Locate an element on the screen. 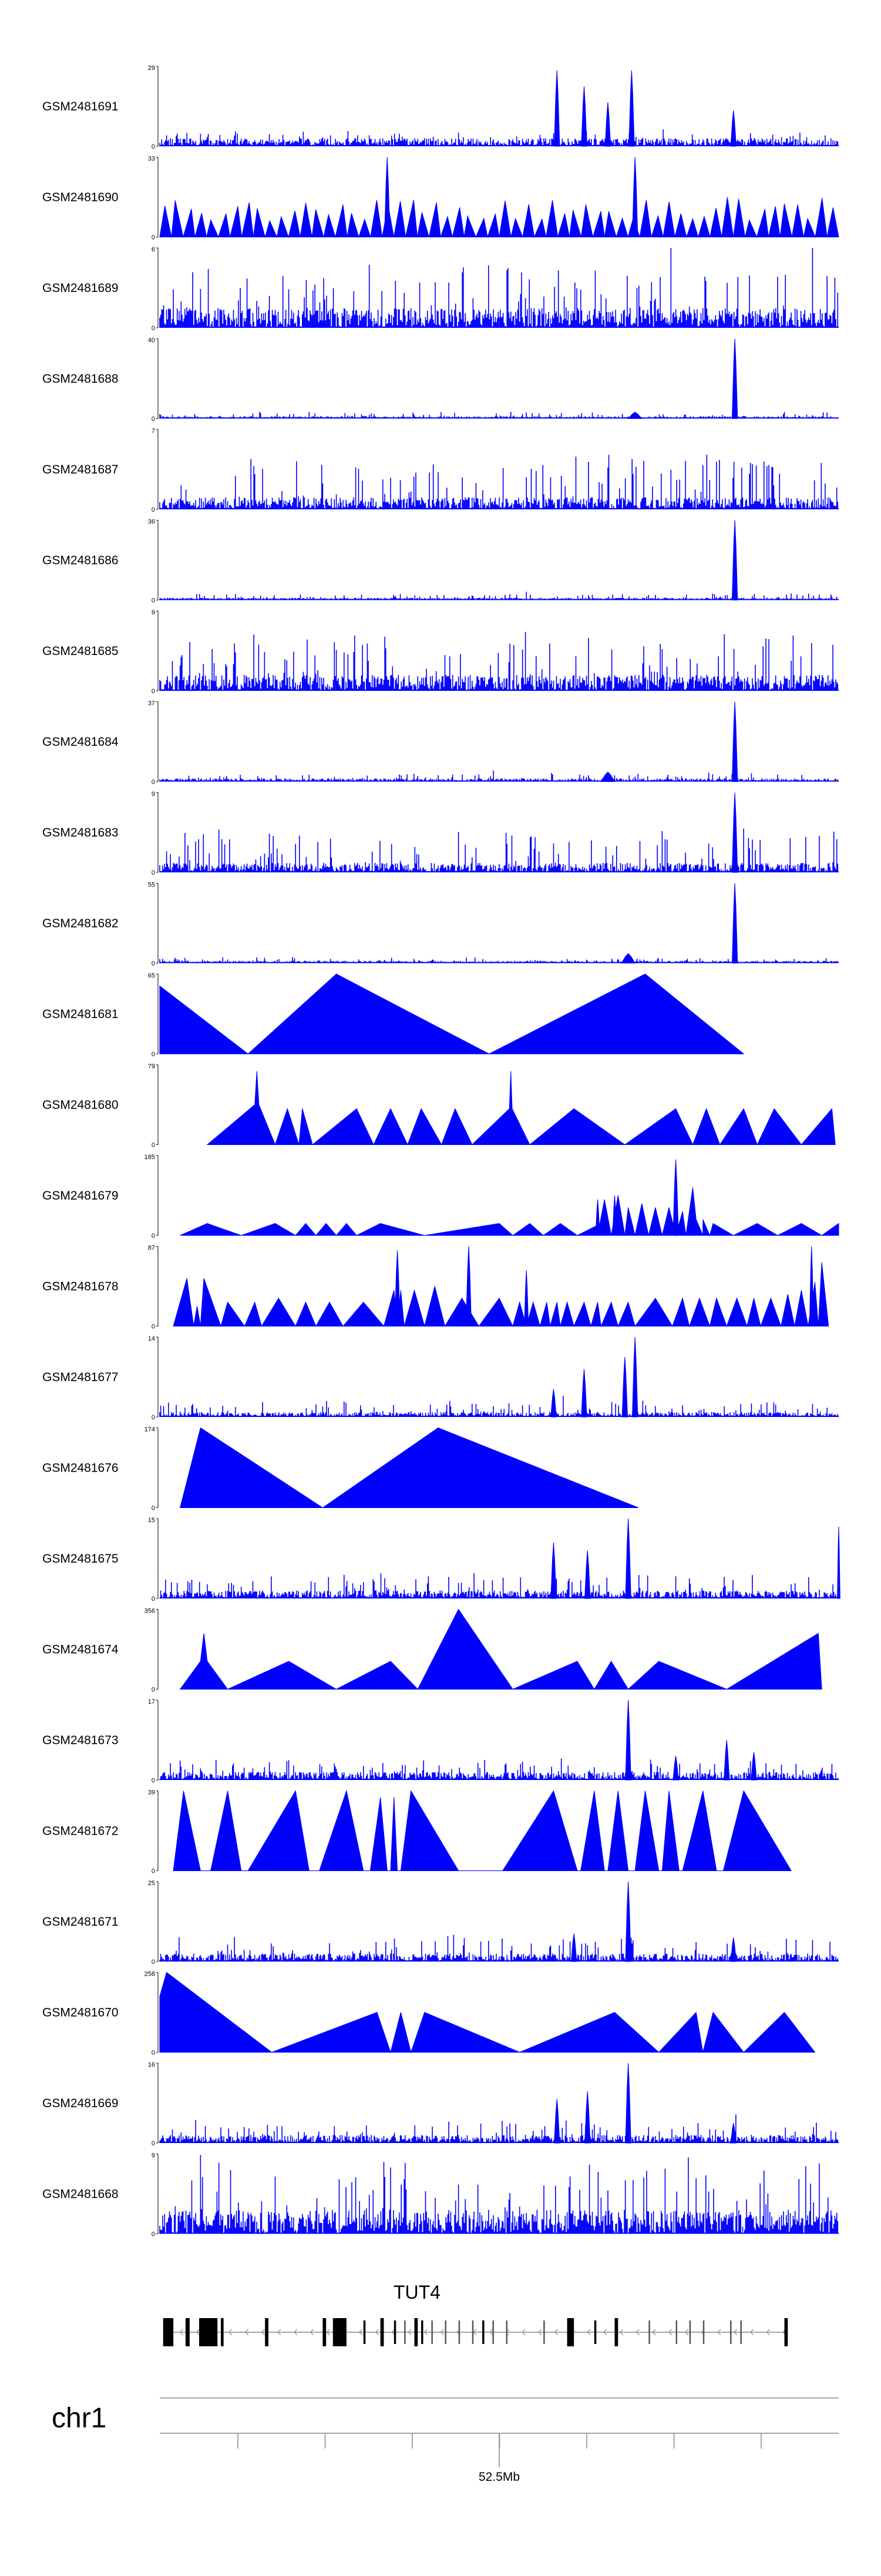 This screenshot has height=2576, width=881. track-label: GSM2481687 is located at coordinates (80, 469).